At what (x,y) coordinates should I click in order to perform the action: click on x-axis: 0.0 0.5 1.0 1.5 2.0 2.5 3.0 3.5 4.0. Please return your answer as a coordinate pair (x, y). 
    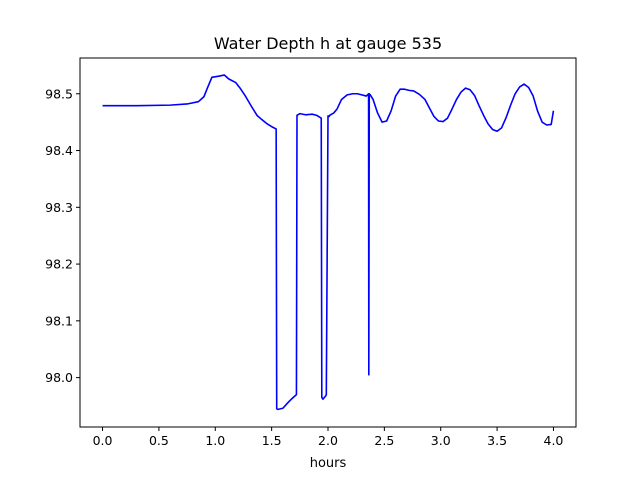
    Looking at the image, I should click on (328, 437).